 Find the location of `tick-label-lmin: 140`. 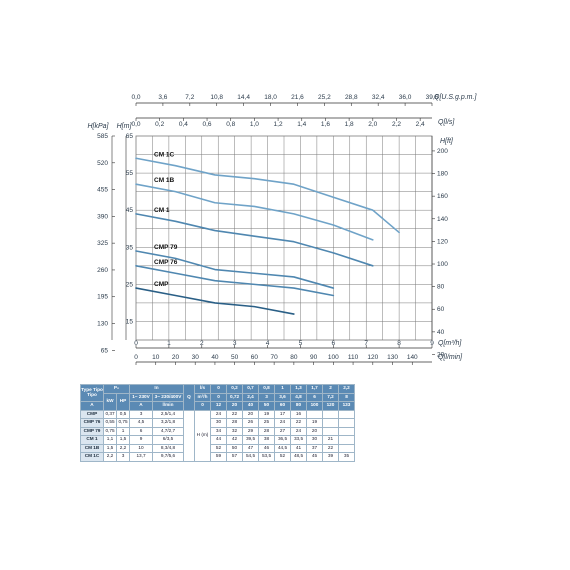

tick-label-lmin: 140 is located at coordinates (412, 357).